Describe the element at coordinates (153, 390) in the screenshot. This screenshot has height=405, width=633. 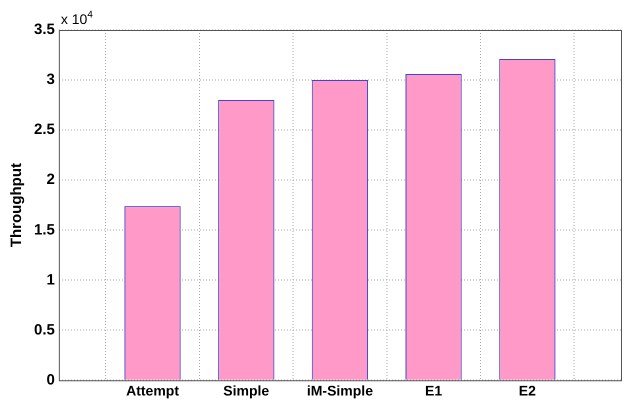
I see `x-tick-label: Attempt` at that location.